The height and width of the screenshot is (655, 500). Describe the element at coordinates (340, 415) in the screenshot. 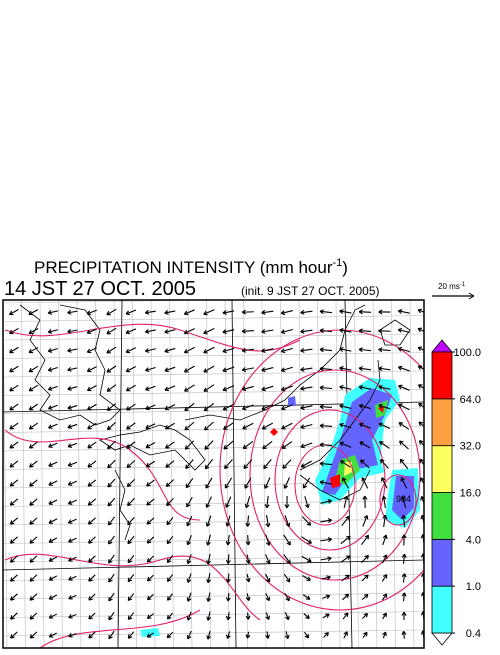

I see `coast-japan` at that location.